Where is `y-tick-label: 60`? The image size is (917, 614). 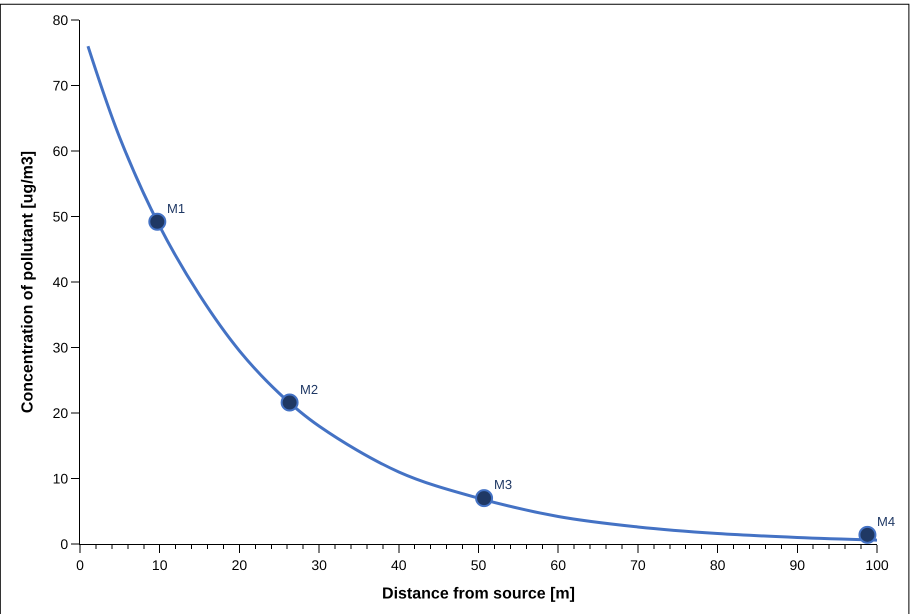 y-tick-label: 60 is located at coordinates (60, 150).